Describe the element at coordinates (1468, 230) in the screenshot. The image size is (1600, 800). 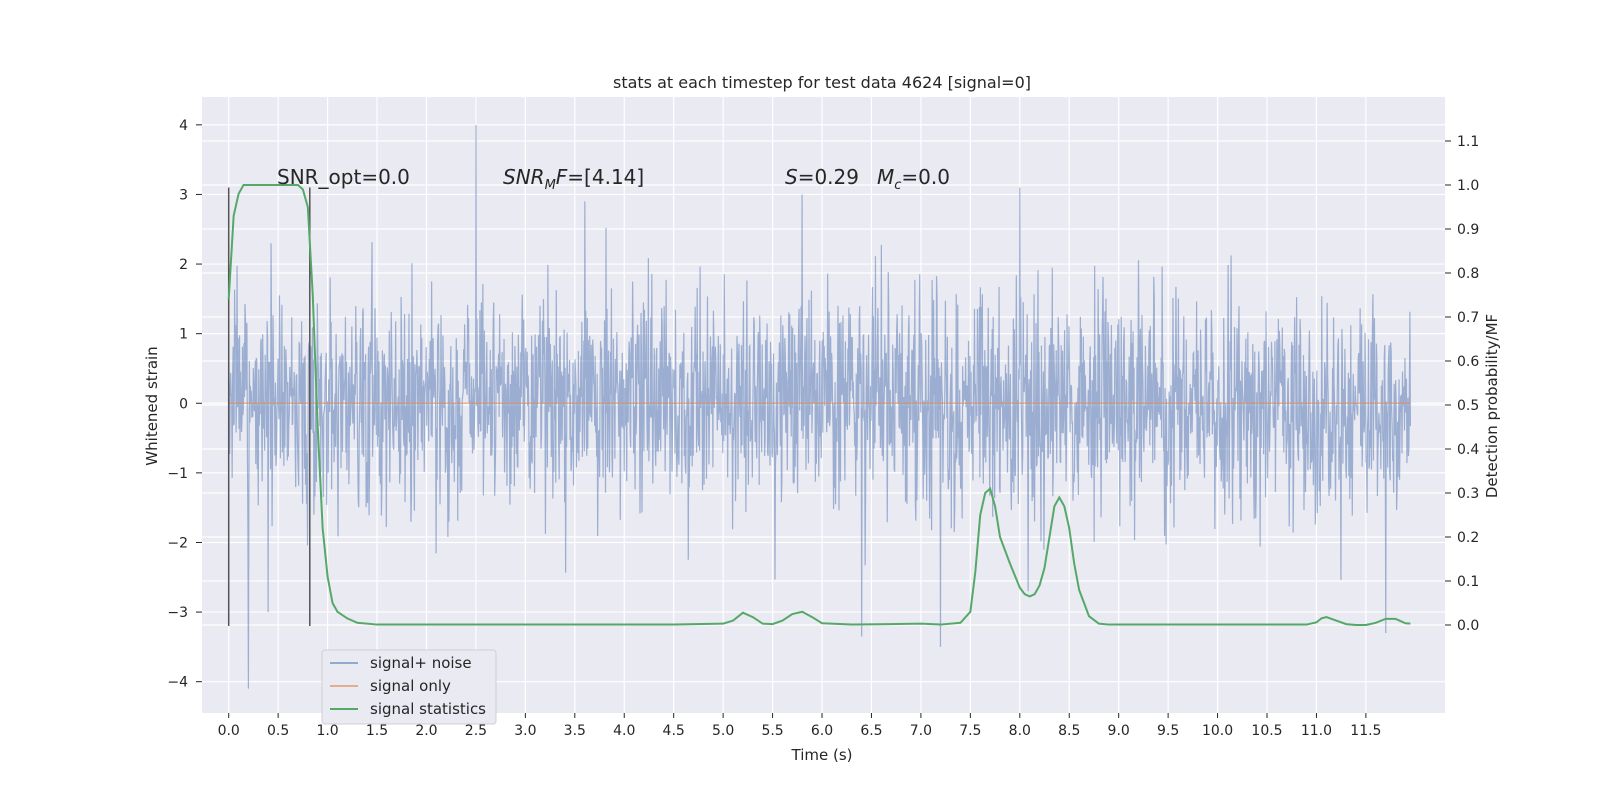
I see `y-right-tick-label: 0.9` at that location.